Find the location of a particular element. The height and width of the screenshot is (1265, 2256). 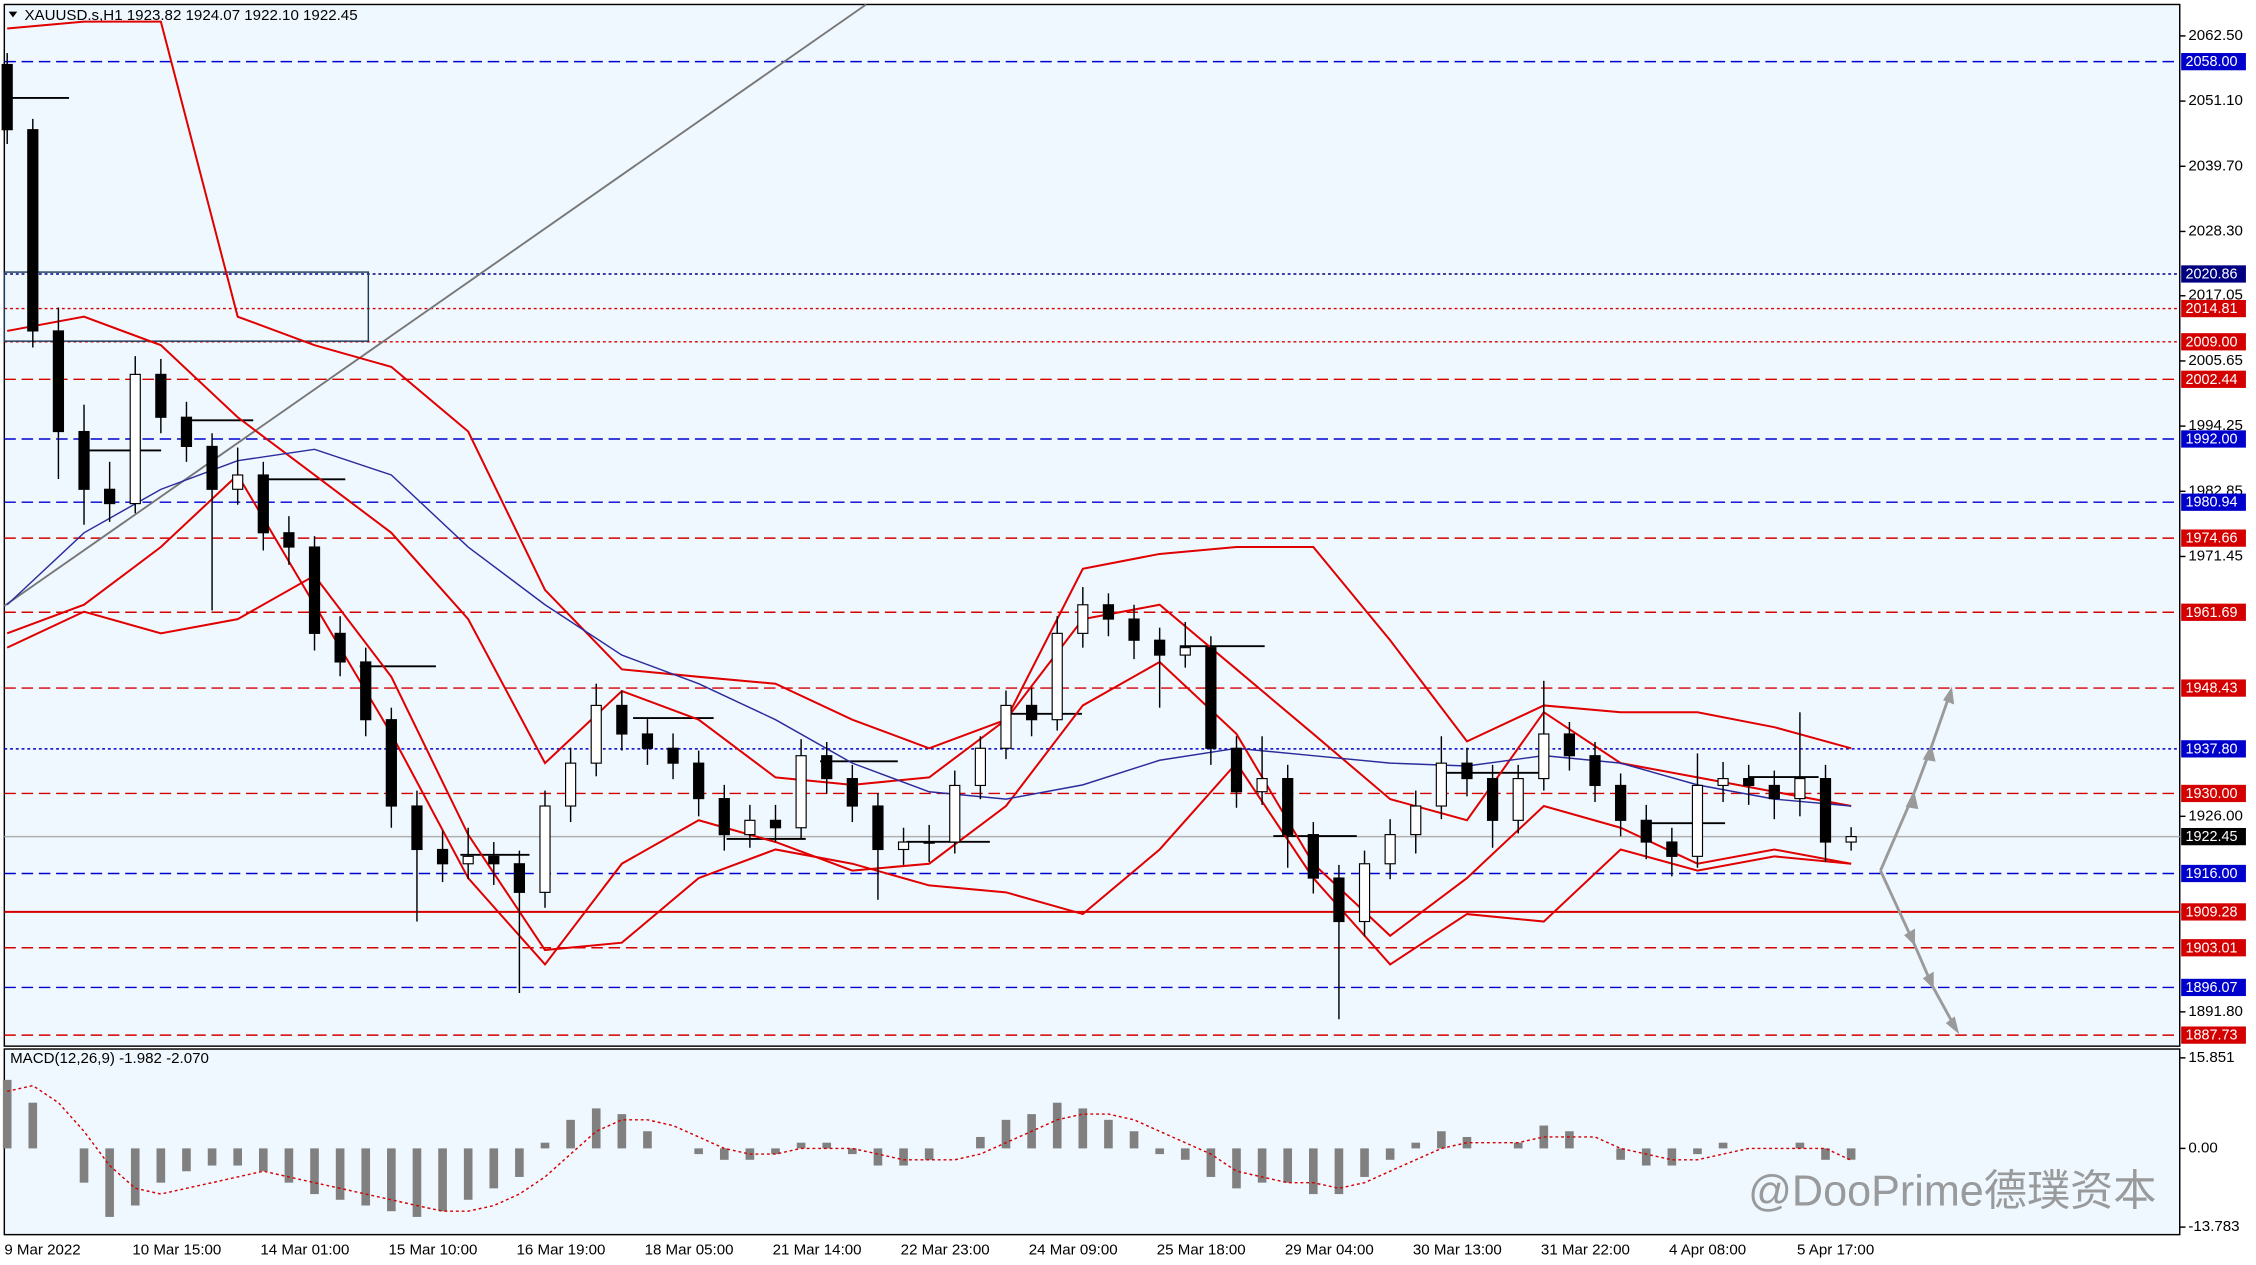

x-tick-label: 5 Apr 17:00 is located at coordinates (1835, 1249).